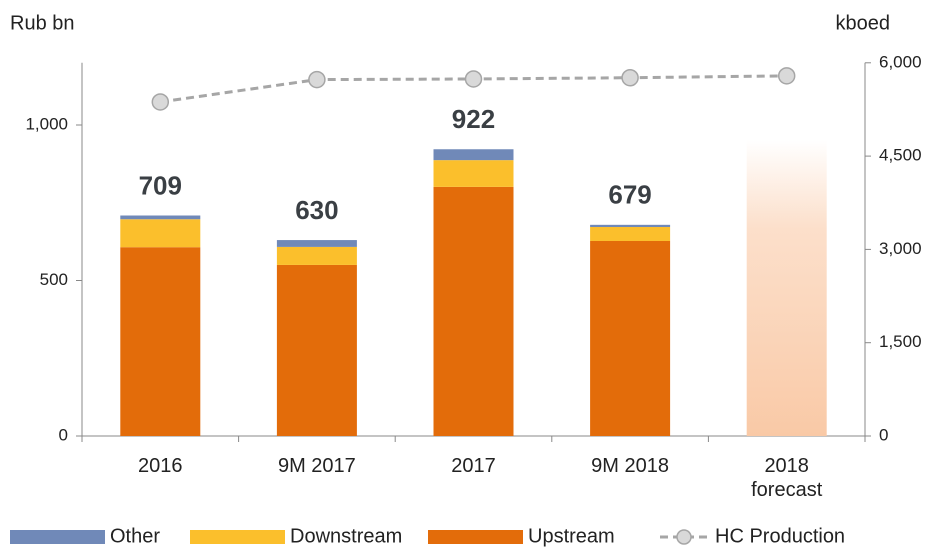  I want to click on y2-tick-label: 1,500, so click(900, 341).